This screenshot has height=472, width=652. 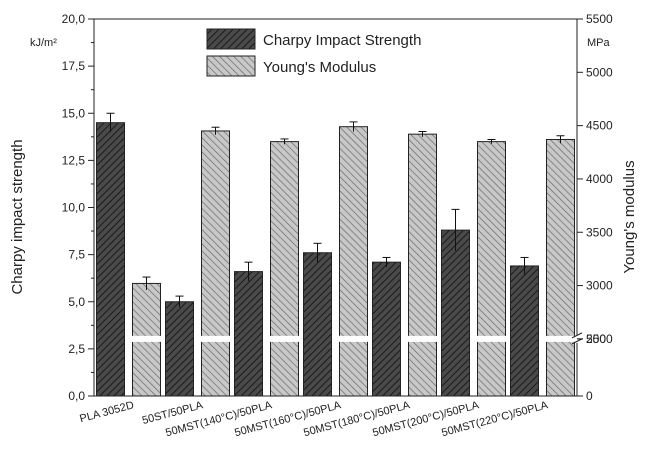 What do you see at coordinates (106, 412) in the screenshot?
I see `x-tick-label: PLA 3052D` at bounding box center [106, 412].